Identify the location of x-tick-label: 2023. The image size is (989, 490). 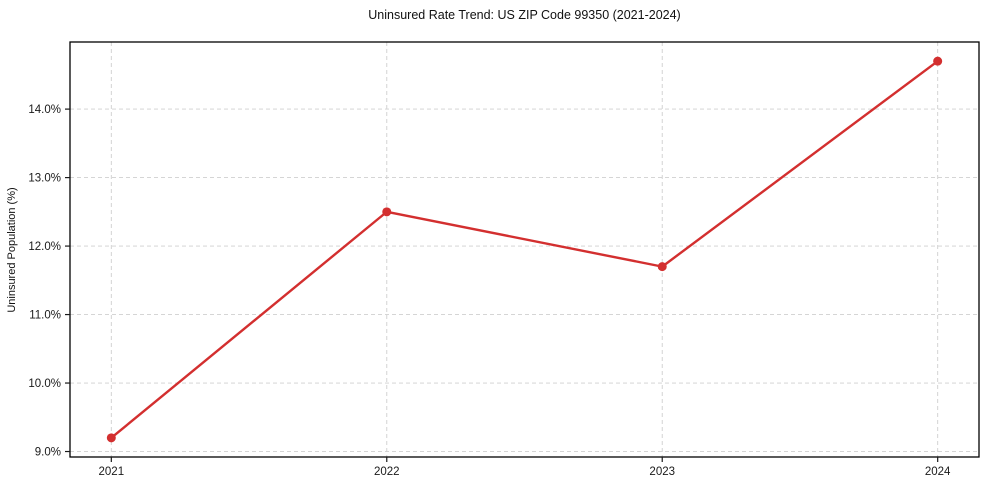
(662, 472).